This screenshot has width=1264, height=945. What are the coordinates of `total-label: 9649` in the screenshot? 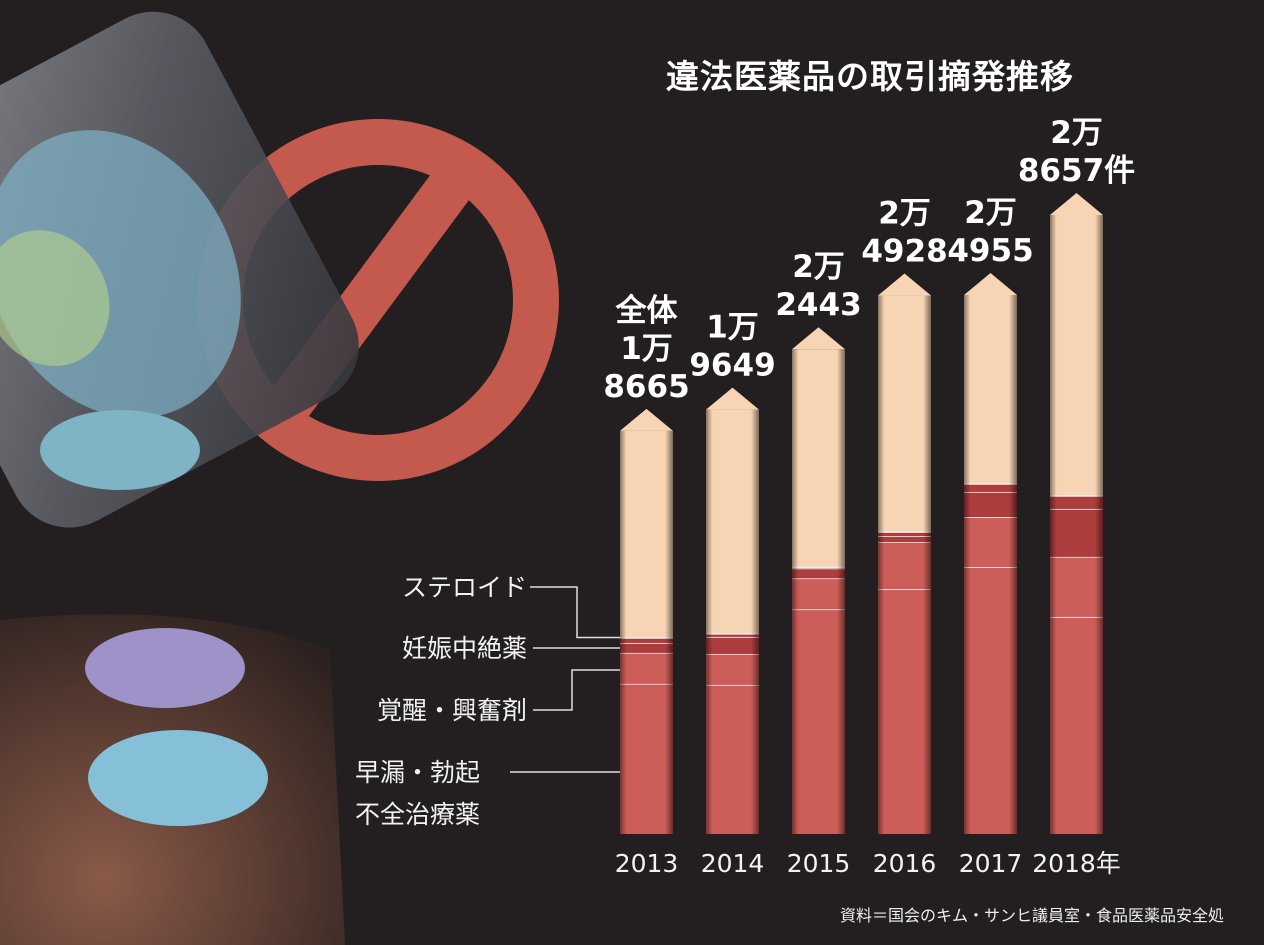 It's located at (732, 366).